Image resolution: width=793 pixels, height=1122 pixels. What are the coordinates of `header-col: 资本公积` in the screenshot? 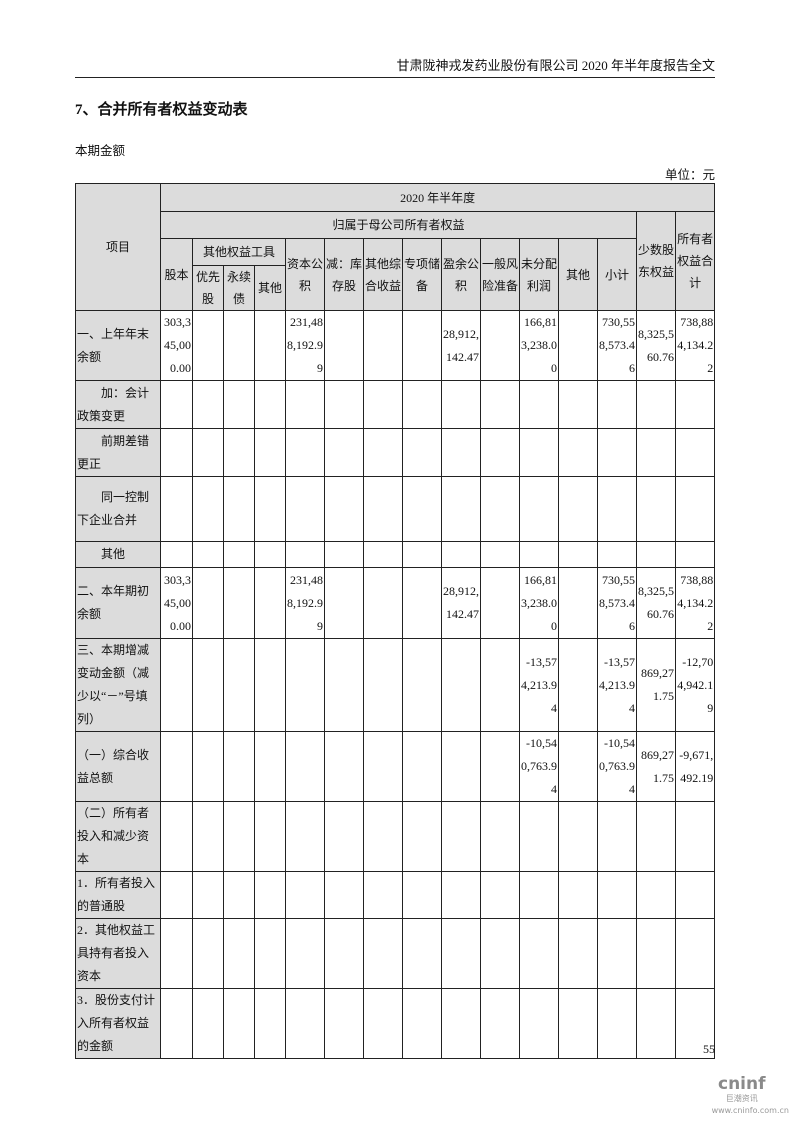 It's located at (305, 274).